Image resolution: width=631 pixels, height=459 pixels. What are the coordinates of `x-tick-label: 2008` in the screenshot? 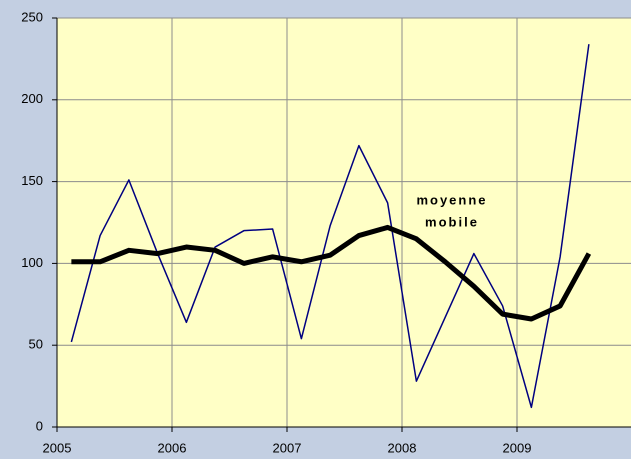 It's located at (402, 447).